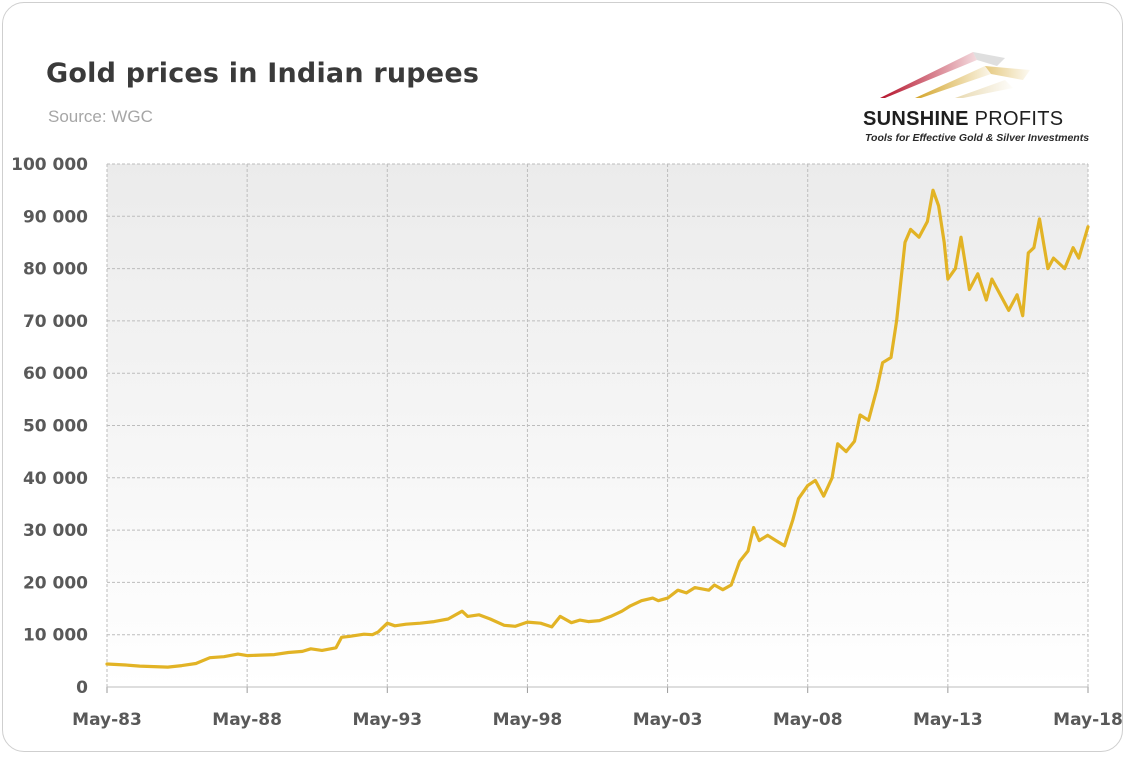 This screenshot has height=758, width=1129. Describe the element at coordinates (55, 322) in the screenshot. I see `y-tick-label: 70 000` at that location.